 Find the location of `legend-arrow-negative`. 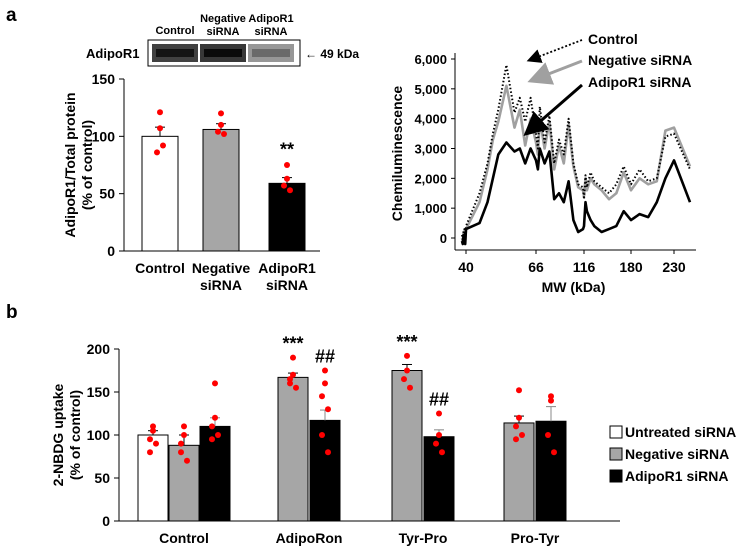

legend-arrow-negative is located at coordinates (555, 72).